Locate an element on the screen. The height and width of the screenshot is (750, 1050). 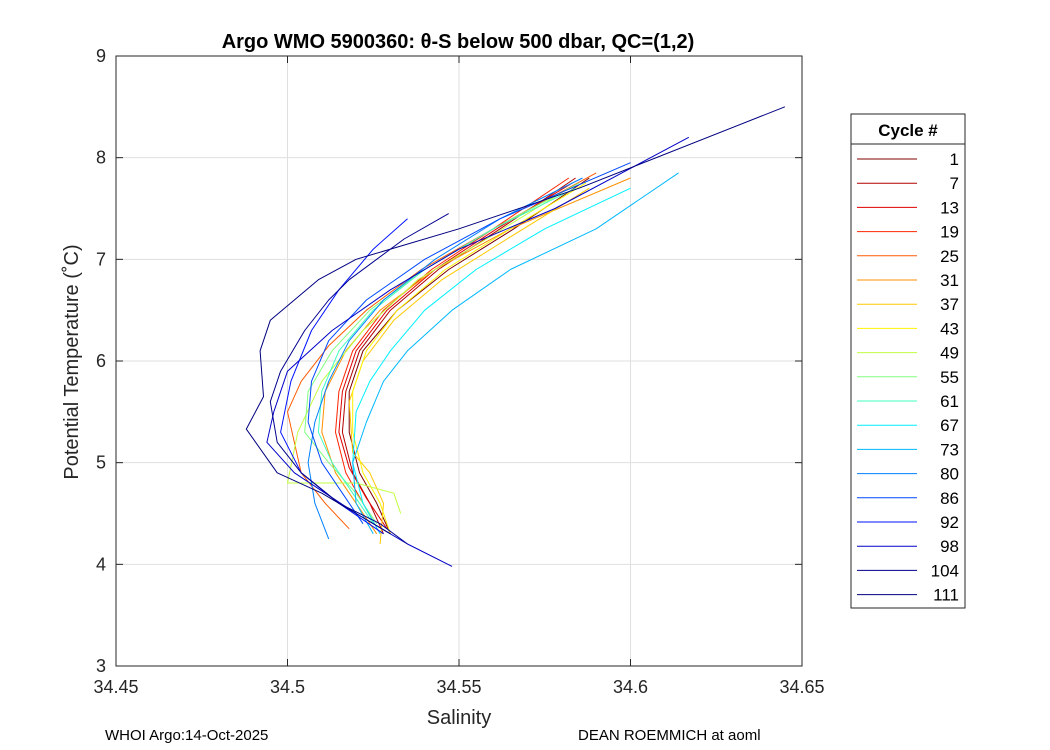
legend-label-1: 1 is located at coordinates (954, 159).